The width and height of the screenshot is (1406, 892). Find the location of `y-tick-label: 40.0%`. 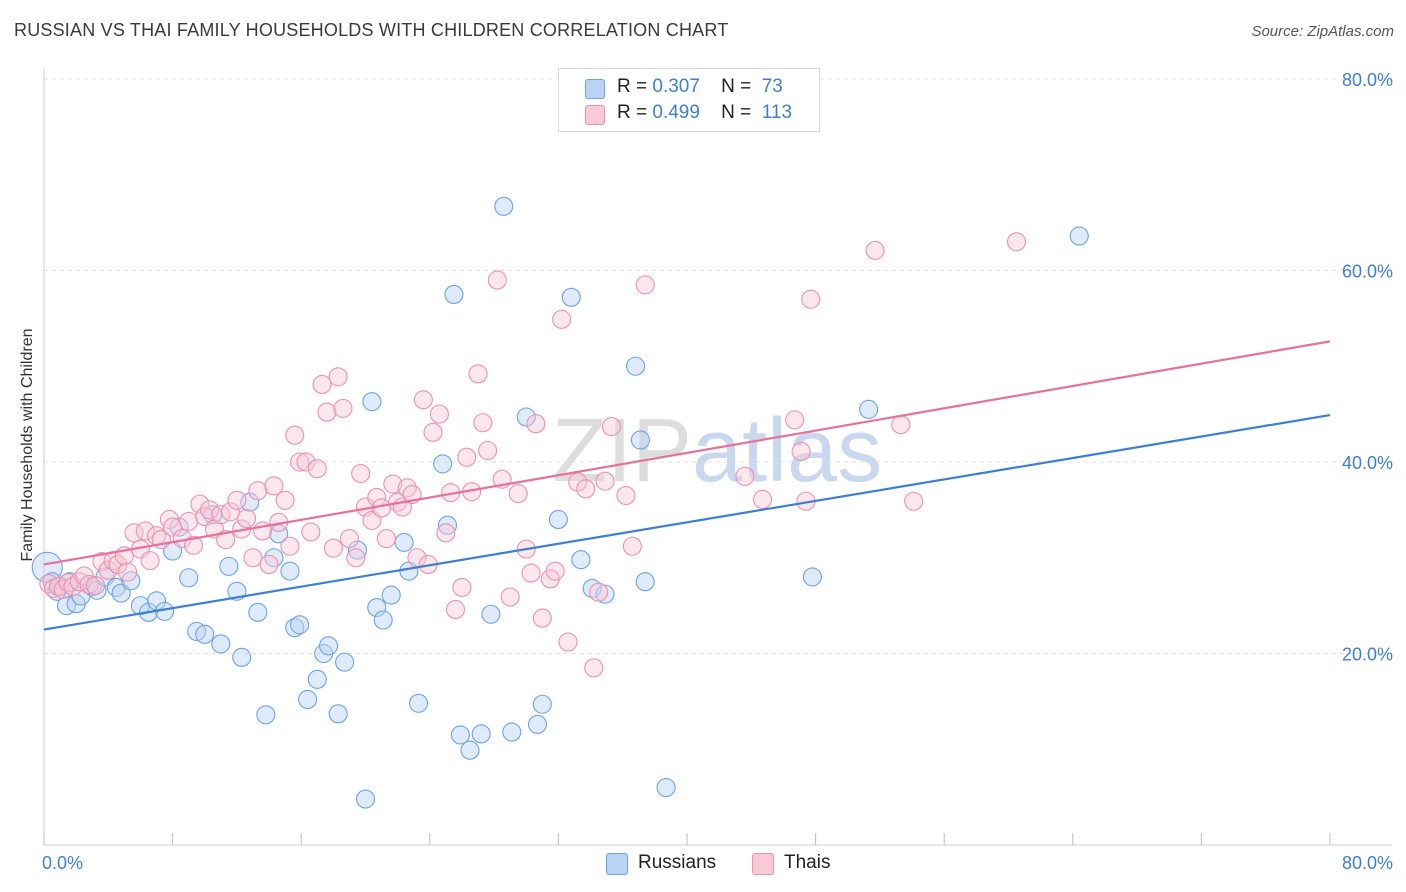

y-tick-label: 40.0% is located at coordinates (1367, 463).